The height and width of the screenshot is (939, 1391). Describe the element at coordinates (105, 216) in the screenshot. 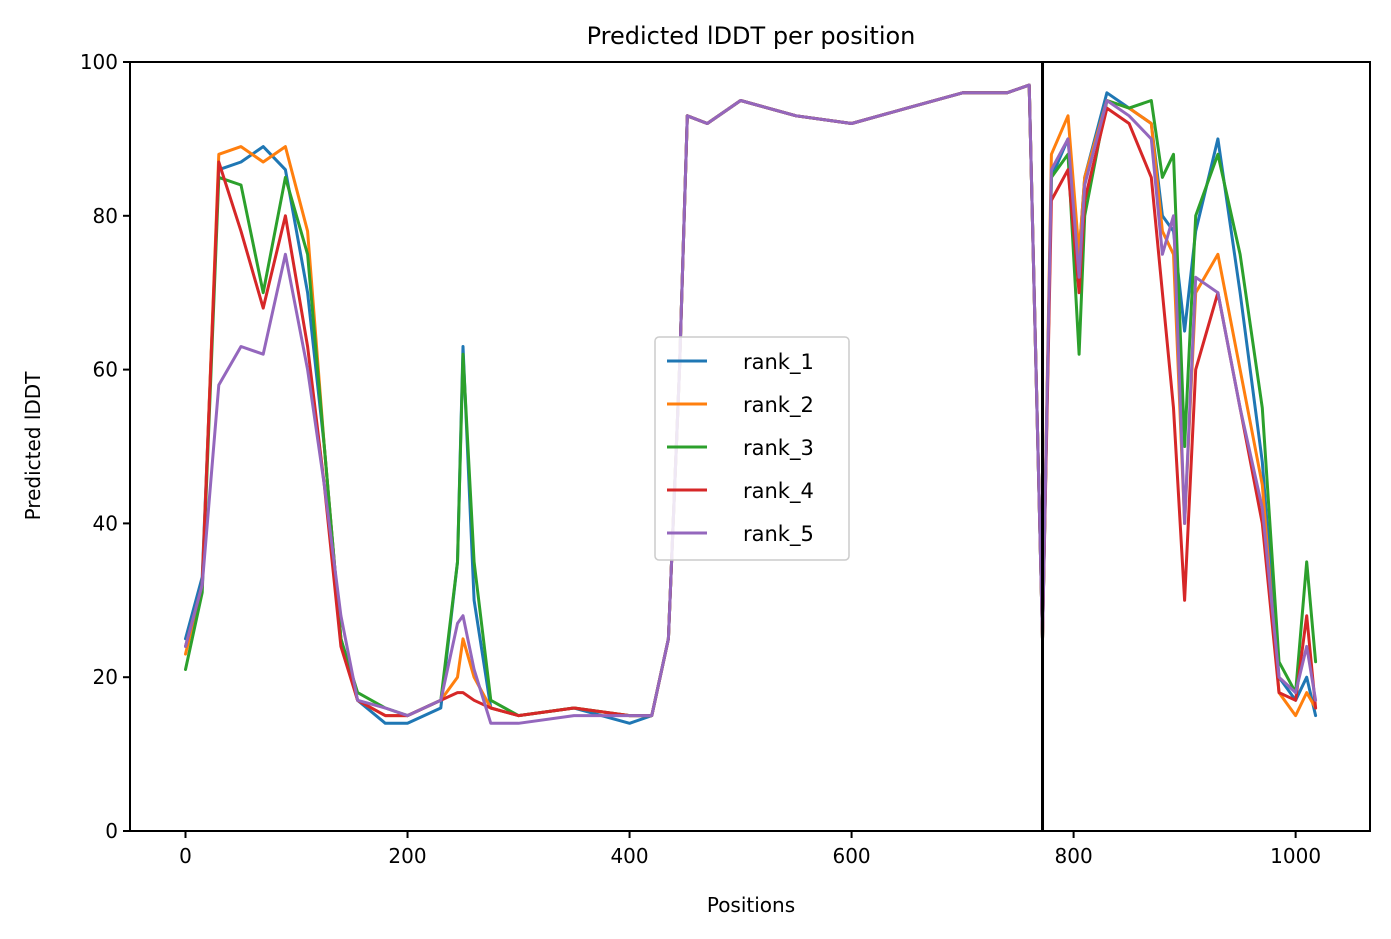

I see `y-tick-label: 80` at that location.